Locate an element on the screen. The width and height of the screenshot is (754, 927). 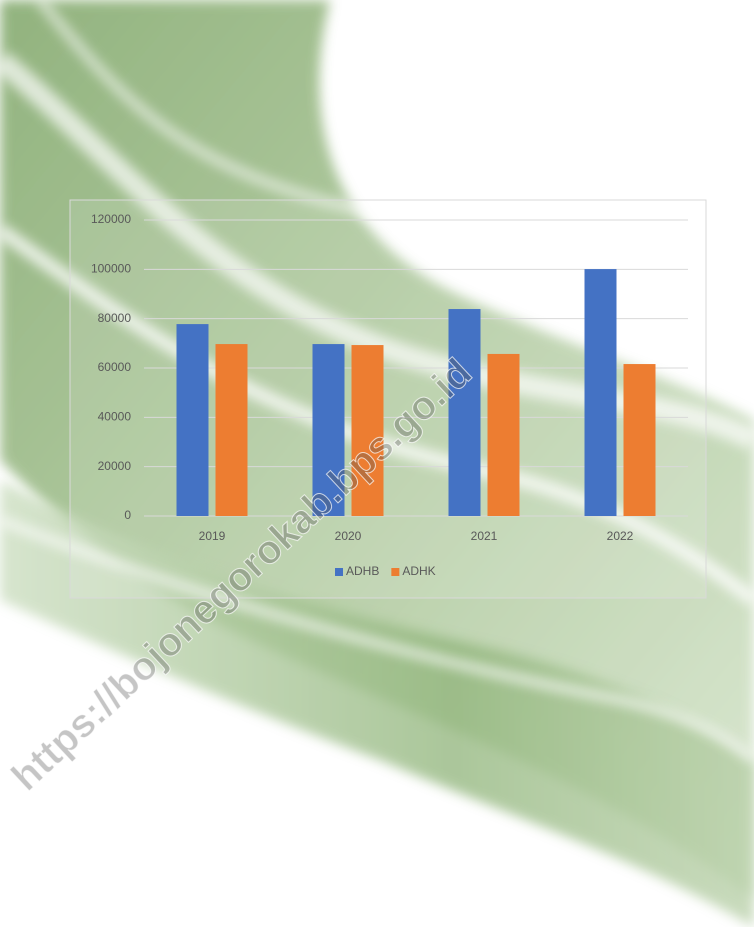
y-tick-label: 40000 is located at coordinates (115, 417).